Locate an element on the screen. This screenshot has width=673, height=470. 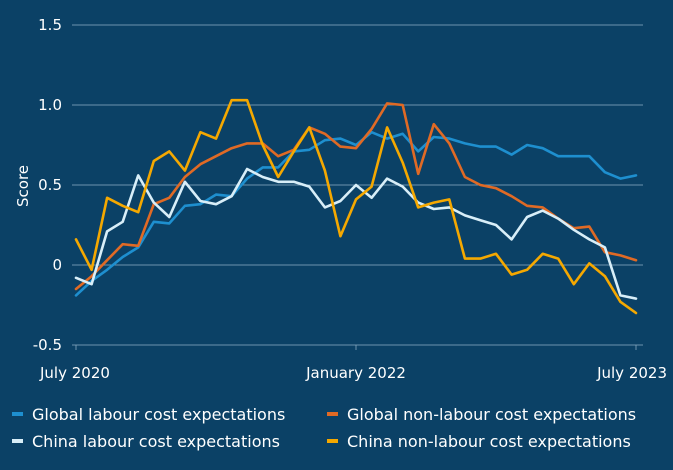
y-axis-ticks: 1.5 1.0 0.5 0 -0.5 is located at coordinates (47, 185).